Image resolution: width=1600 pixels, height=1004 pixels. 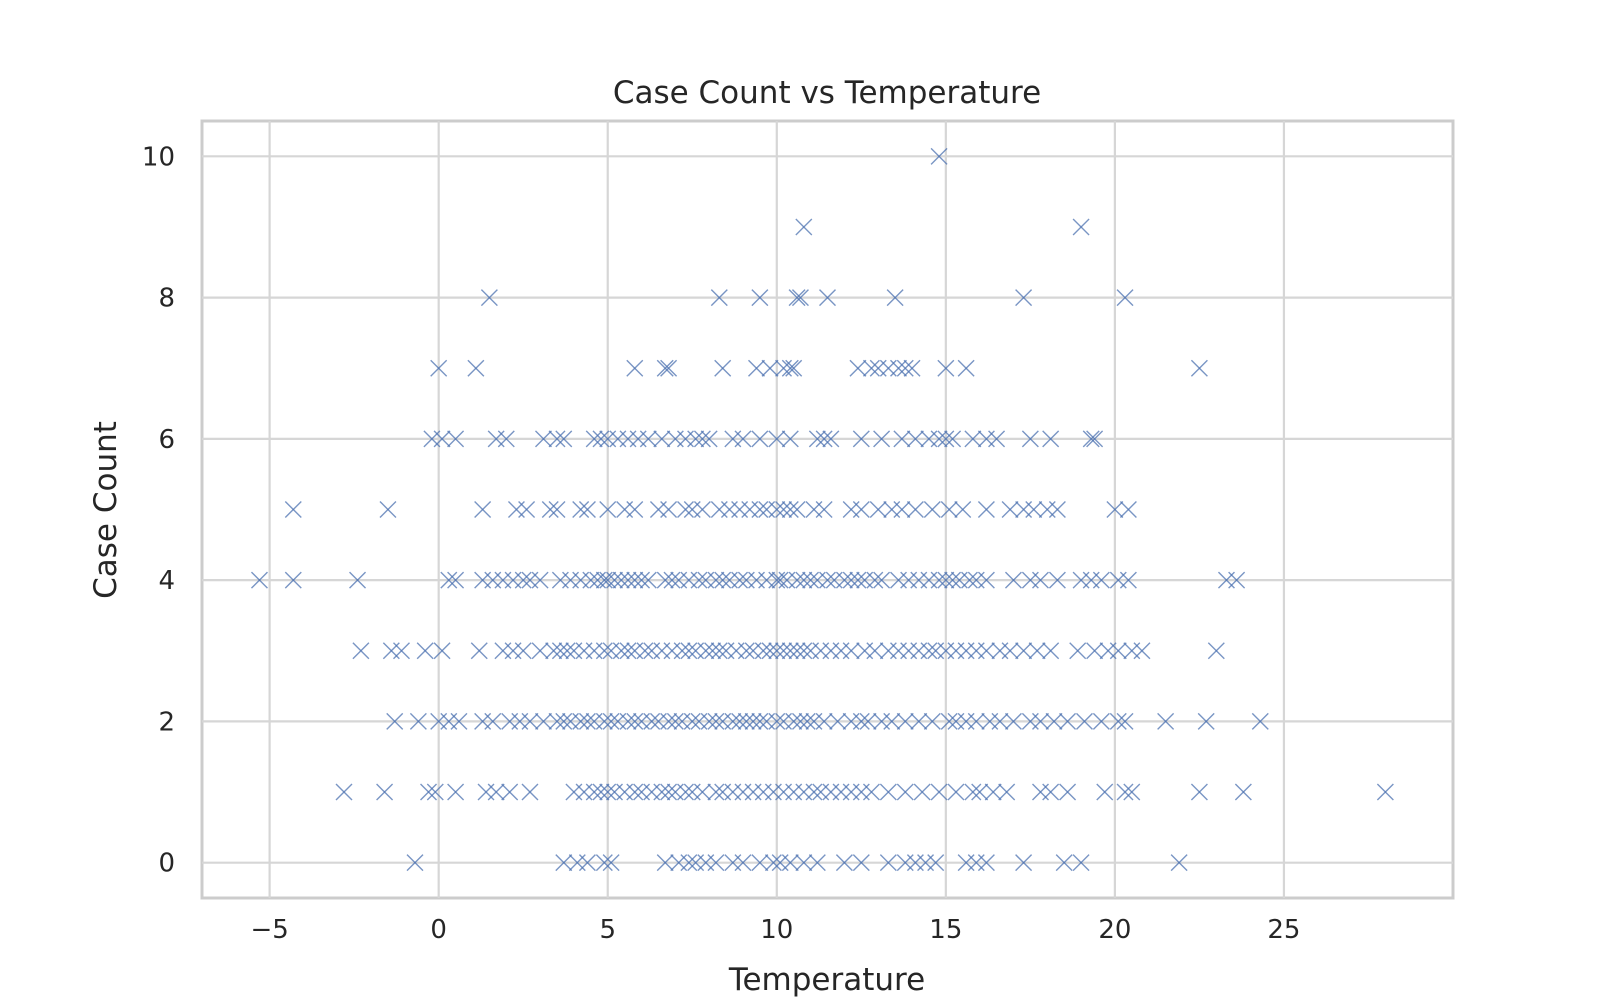 I want to click on x-tick-label: 15, so click(x=945, y=930).